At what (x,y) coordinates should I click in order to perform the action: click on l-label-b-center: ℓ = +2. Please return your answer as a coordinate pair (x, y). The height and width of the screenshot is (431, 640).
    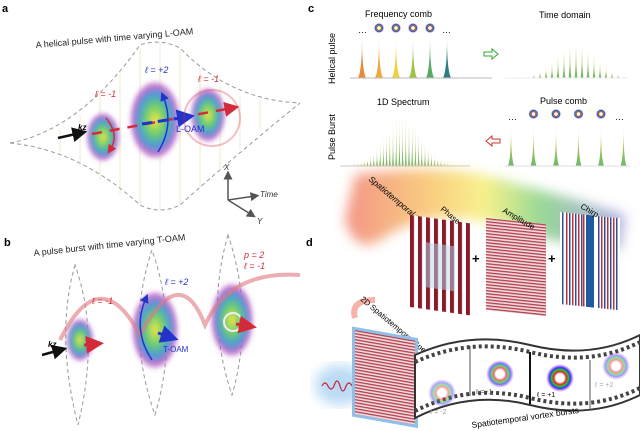
    Looking at the image, I should click on (176, 282).